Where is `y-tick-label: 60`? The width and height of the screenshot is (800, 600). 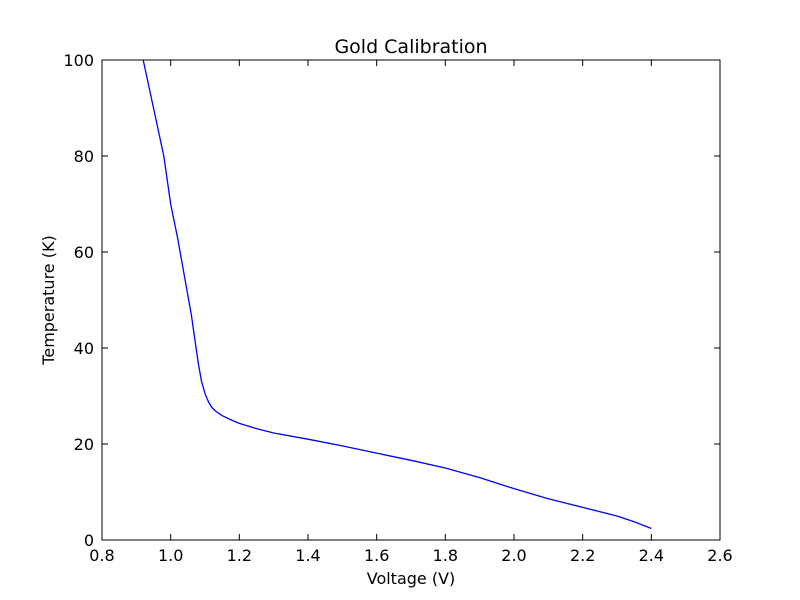
y-tick-label: 60 is located at coordinates (84, 252).